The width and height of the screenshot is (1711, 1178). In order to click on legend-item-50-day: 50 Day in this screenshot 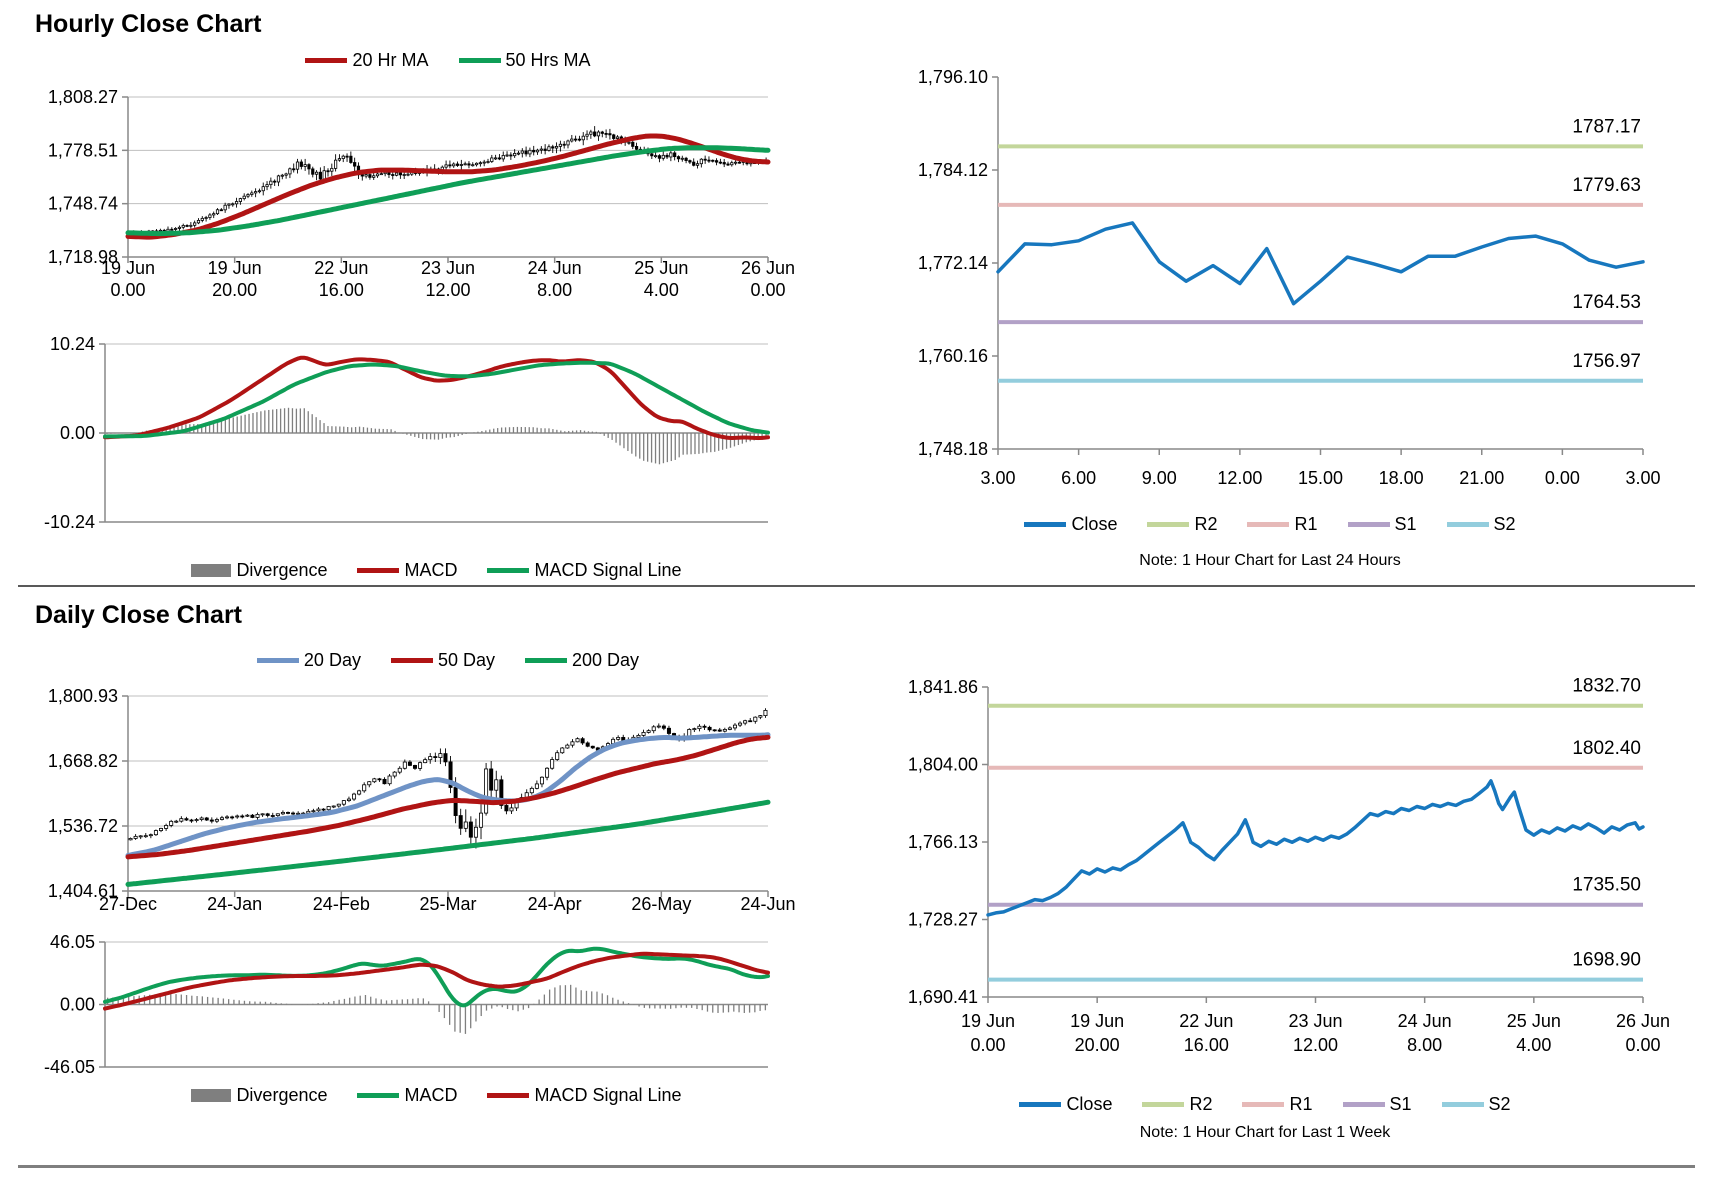, I will do `click(443, 660)`.